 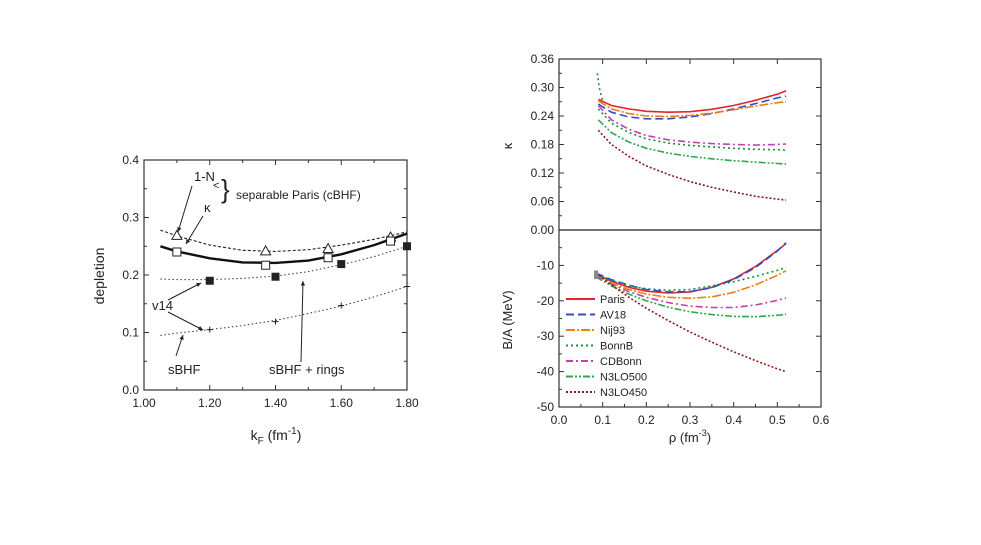 I want to click on arrow-sbhf-rings, so click(x=302, y=321).